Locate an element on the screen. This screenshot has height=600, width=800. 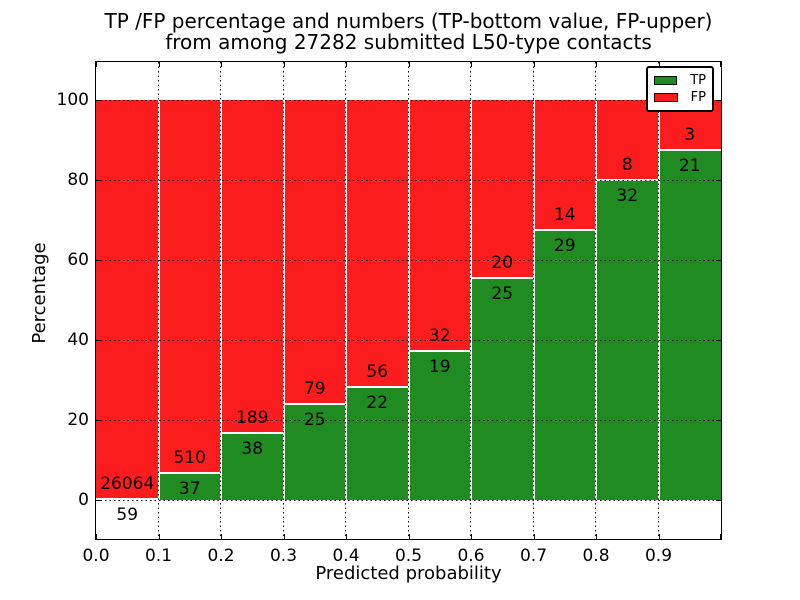
tp-count-label: 19 is located at coordinates (439, 367).